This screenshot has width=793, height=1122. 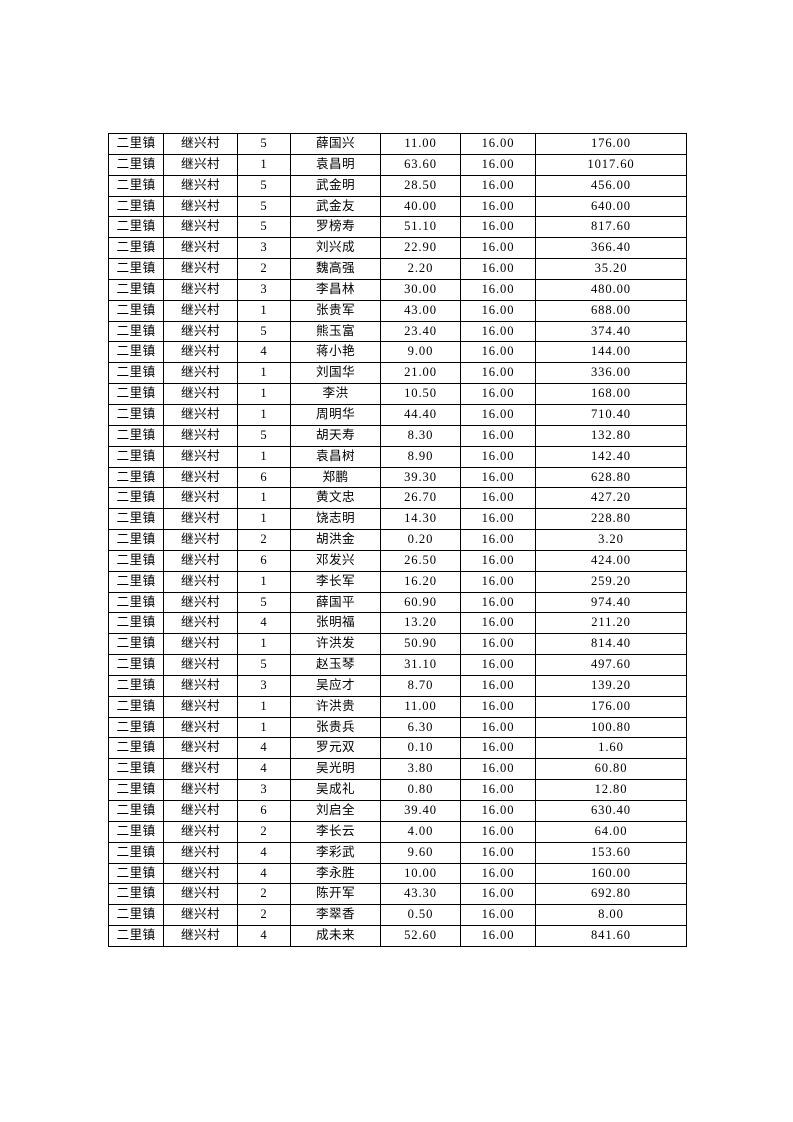 What do you see at coordinates (611, 852) in the screenshot?
I see `cell-total: 153.60` at bounding box center [611, 852].